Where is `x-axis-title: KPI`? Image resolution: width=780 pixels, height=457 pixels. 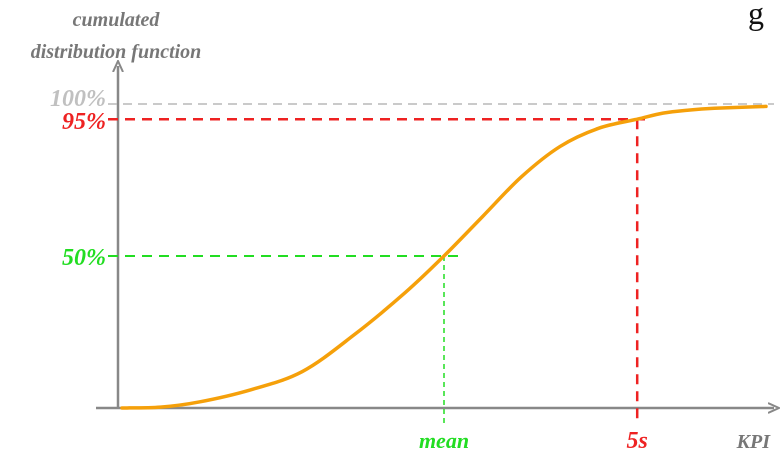 x-axis-title: KPI is located at coordinates (754, 442).